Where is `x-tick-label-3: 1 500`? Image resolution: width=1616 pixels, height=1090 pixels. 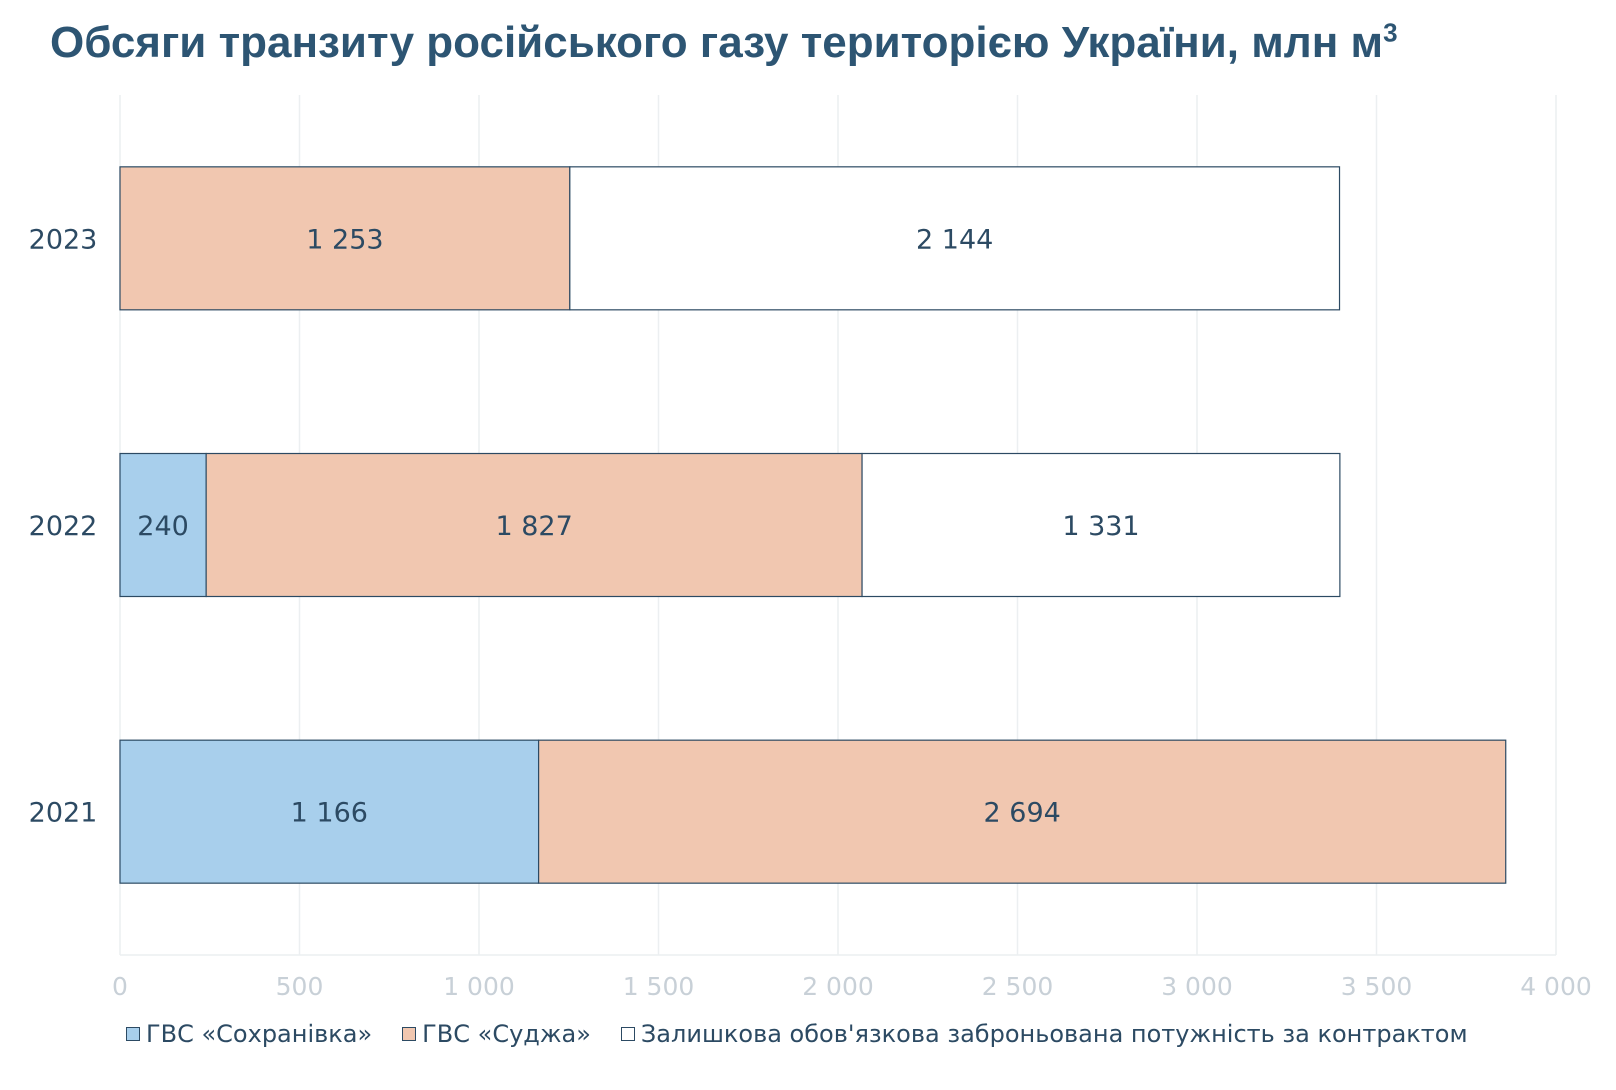
x-tick-label-3: 1 500 is located at coordinates (659, 986).